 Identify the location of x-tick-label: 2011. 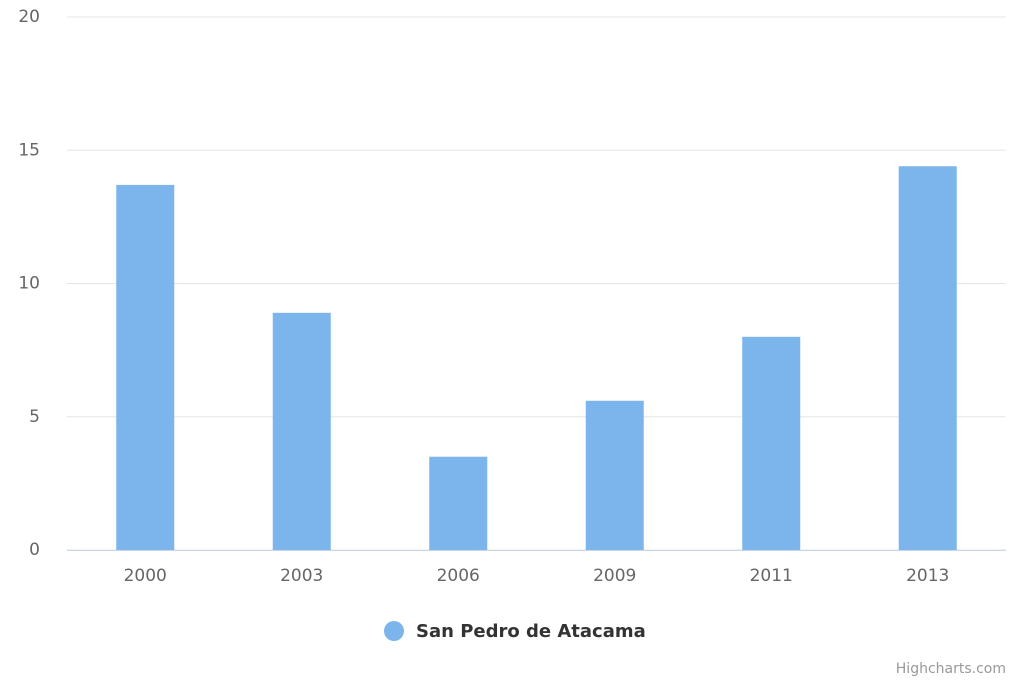
(771, 576).